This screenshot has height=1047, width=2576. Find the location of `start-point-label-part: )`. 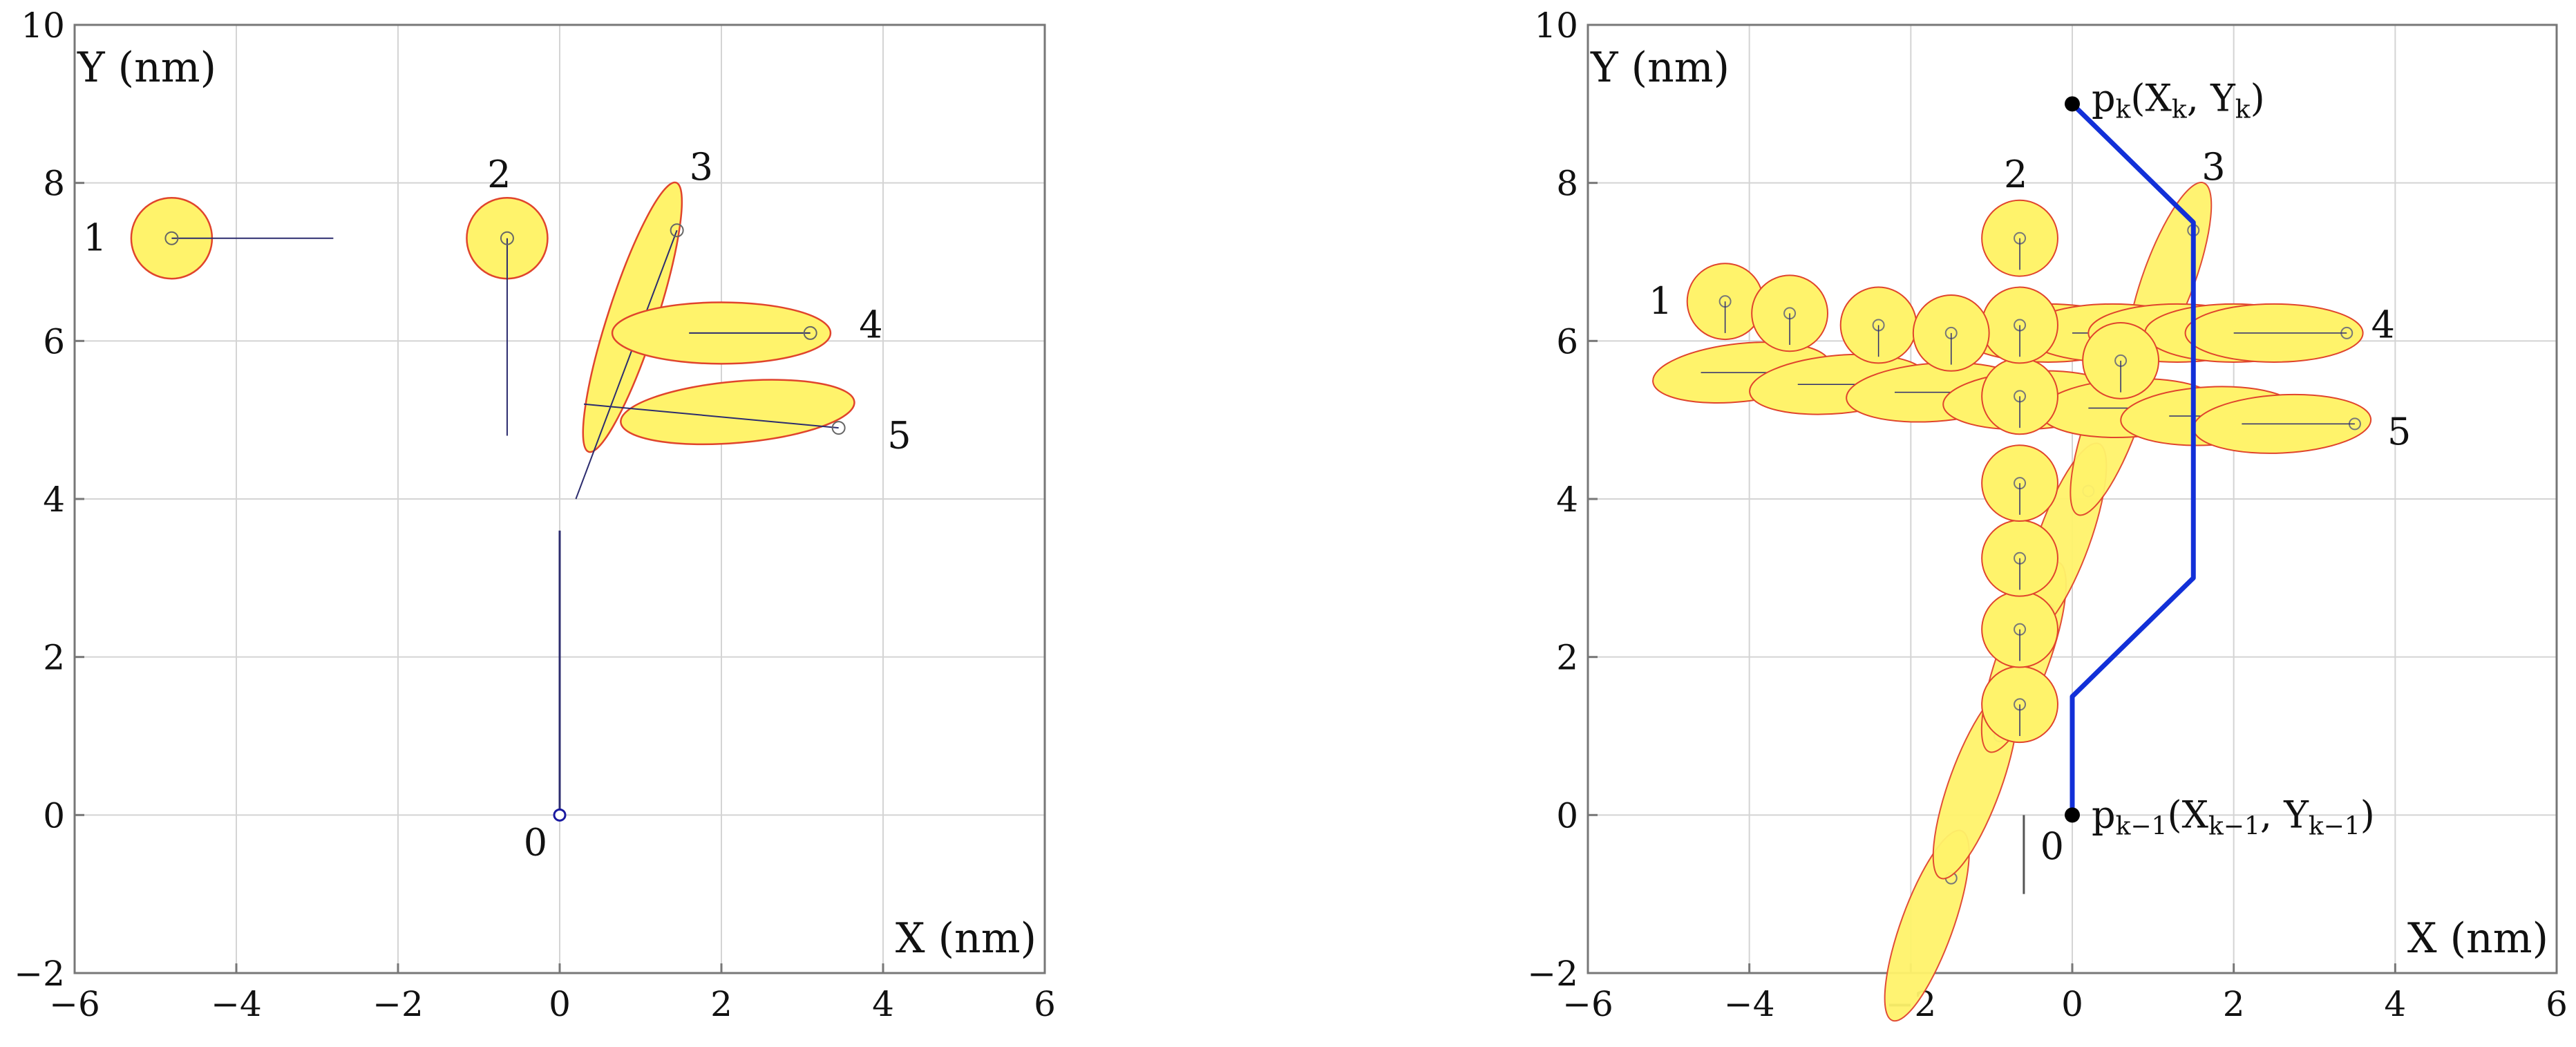

start-point-label-part: ) is located at coordinates (2367, 814).